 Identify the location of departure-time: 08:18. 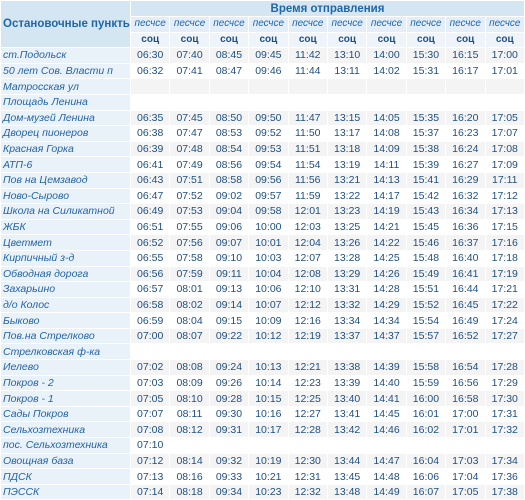
(189, 491).